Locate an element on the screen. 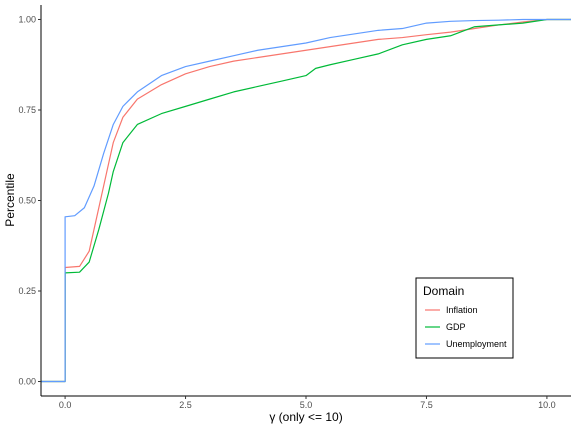  legend-box is located at coordinates (464, 318).